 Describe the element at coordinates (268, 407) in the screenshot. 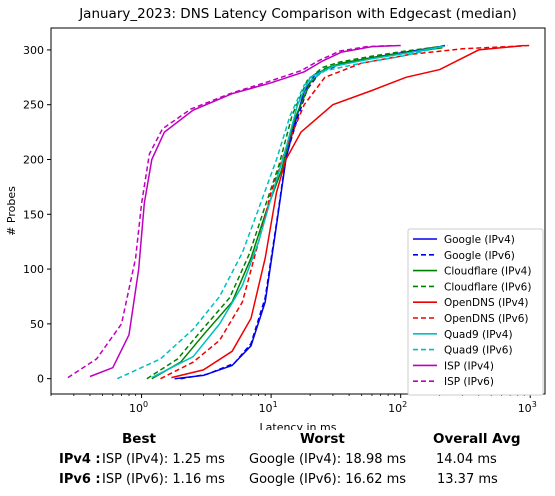

I see `x-tick-label: 10¹` at that location.